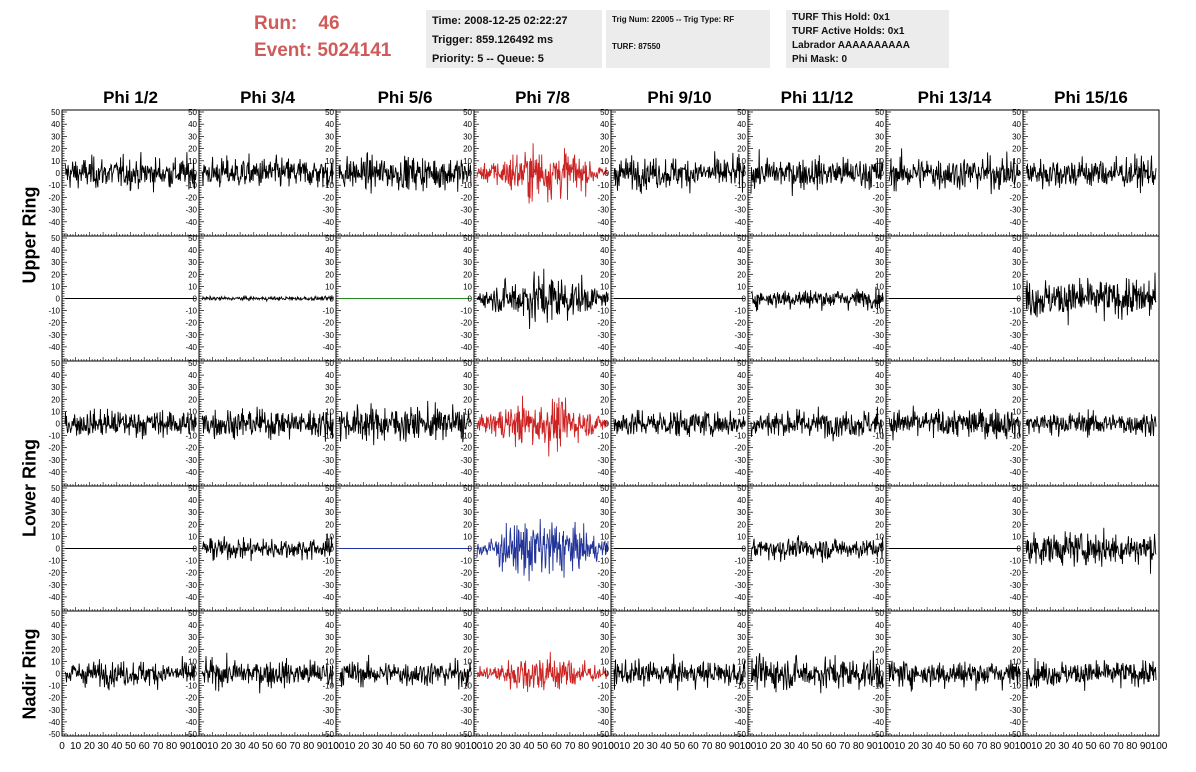 The image size is (1196, 772). I want to click on panel-r2-c1, so click(267, 423).